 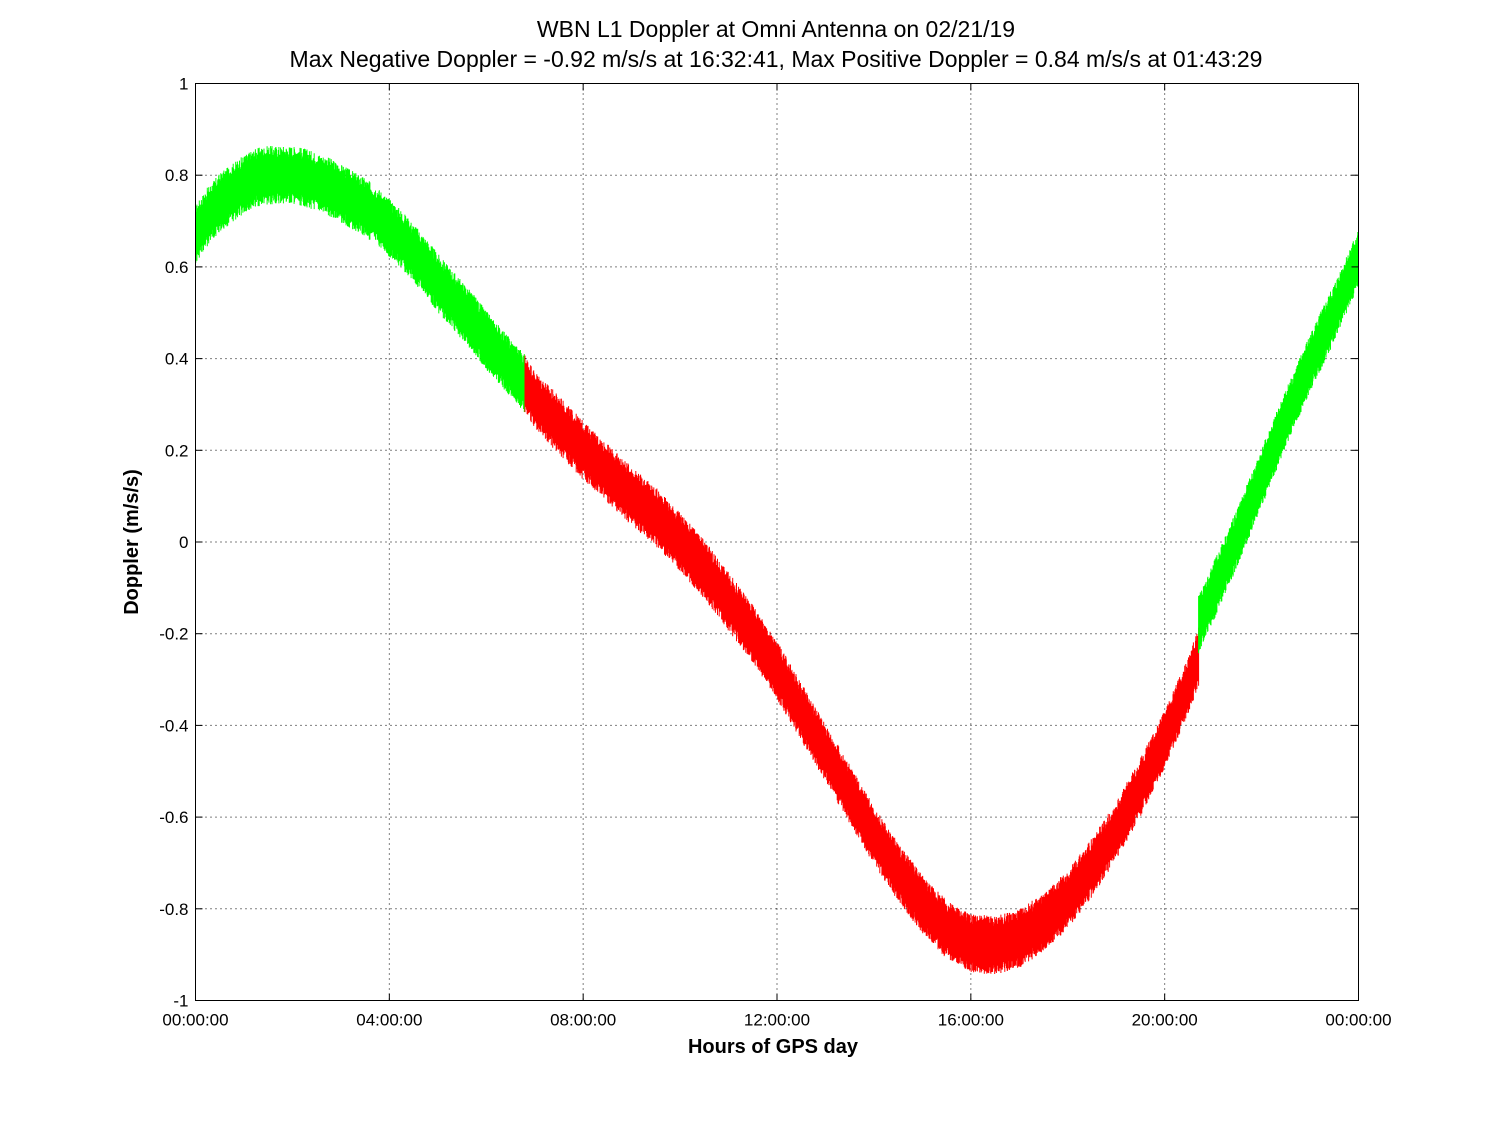 What do you see at coordinates (177, 267) in the screenshot?
I see `y-tick-label: 0.6` at bounding box center [177, 267].